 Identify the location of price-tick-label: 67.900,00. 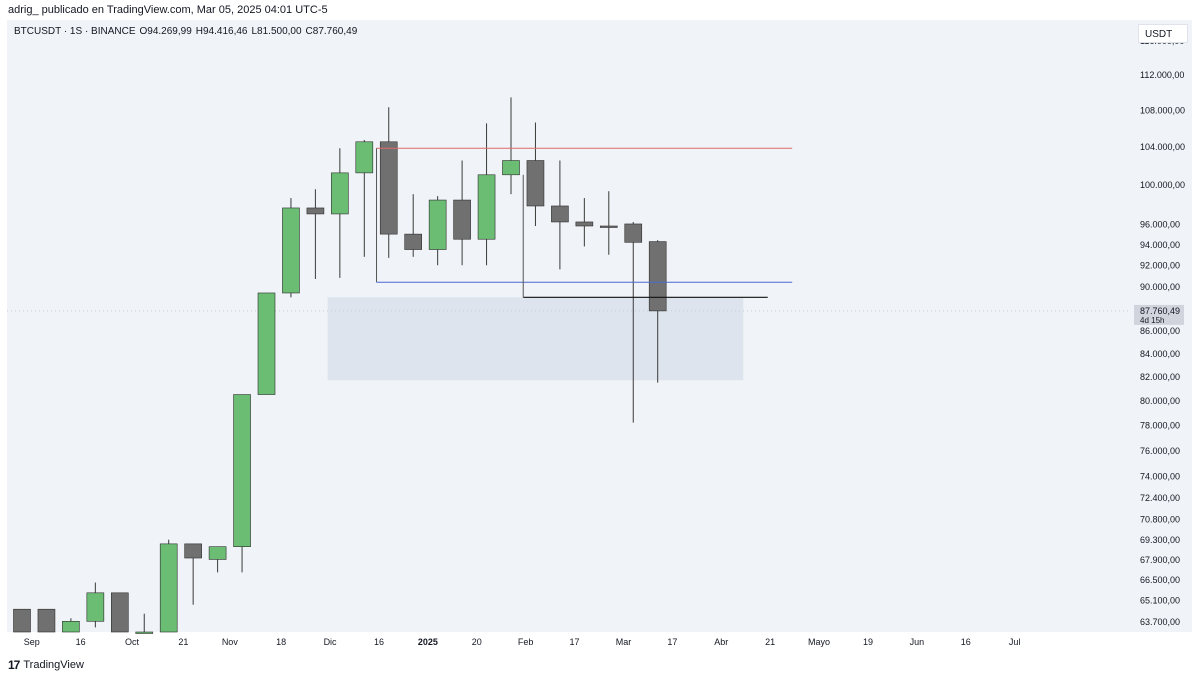
(1160, 560).